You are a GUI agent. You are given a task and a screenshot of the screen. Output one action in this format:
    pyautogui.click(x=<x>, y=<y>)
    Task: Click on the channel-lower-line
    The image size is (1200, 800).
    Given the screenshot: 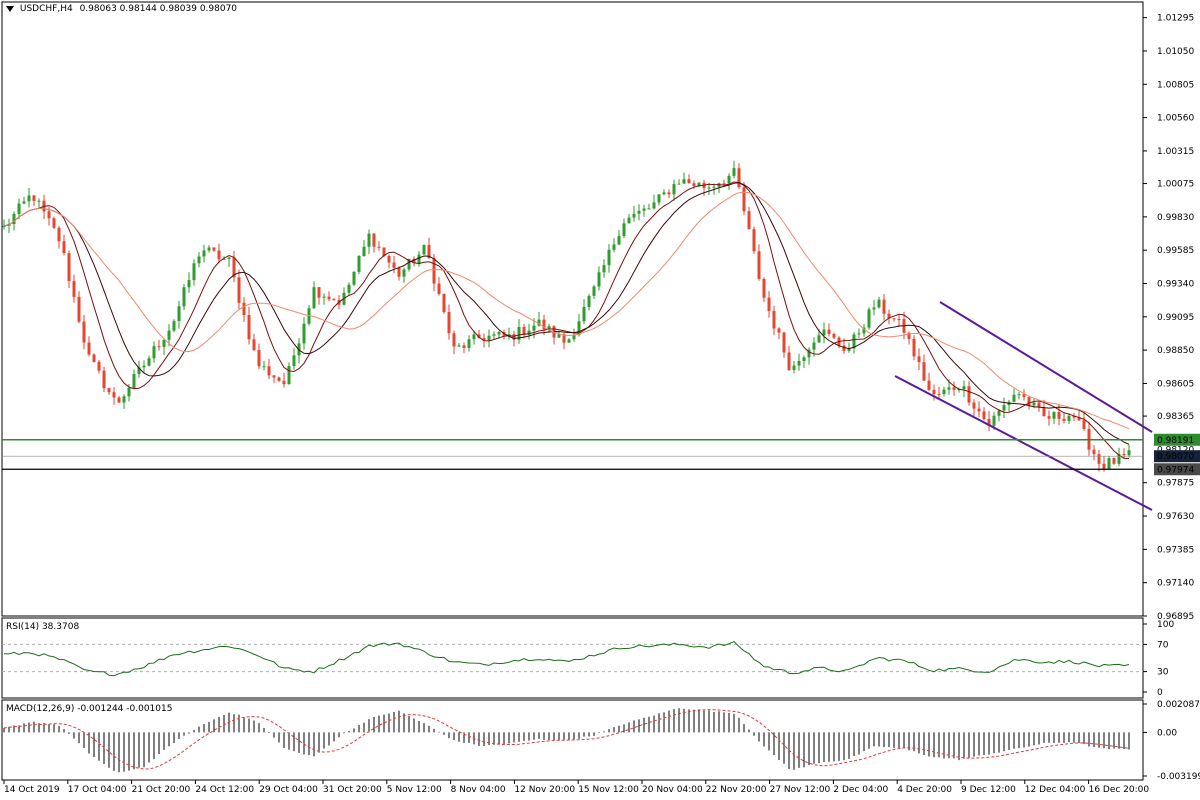 What is the action you would take?
    pyautogui.click(x=1023, y=443)
    